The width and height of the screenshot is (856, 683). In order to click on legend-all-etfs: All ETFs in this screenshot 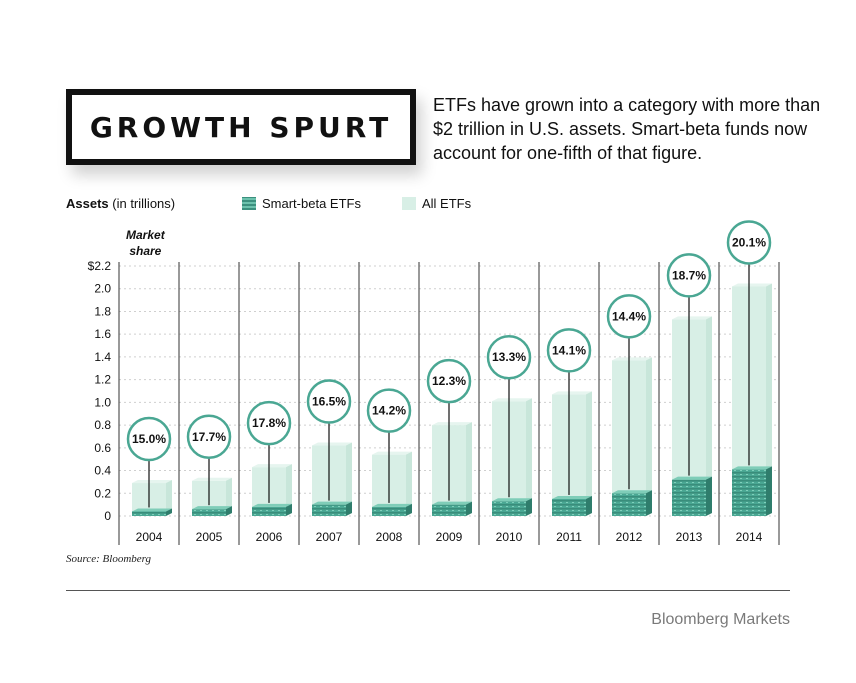, I will do `click(436, 203)`.